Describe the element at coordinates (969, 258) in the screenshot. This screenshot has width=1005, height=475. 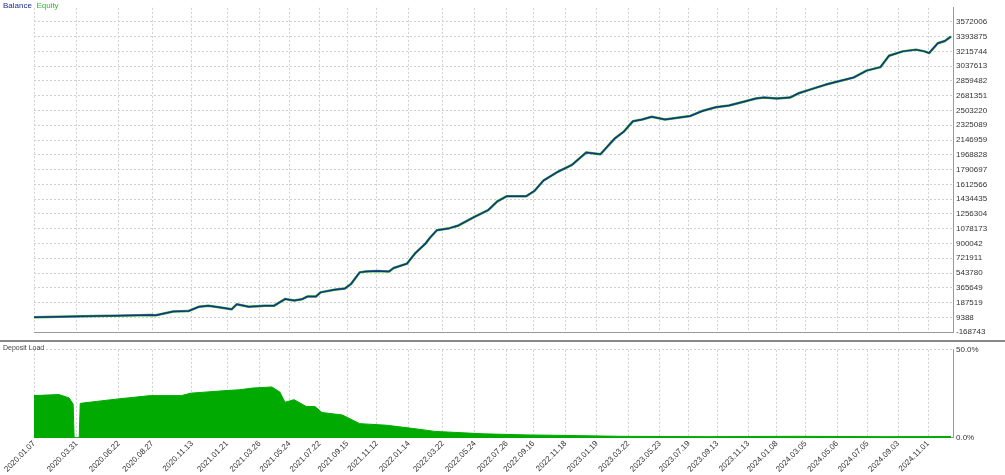
I see `y-tick-label: 721911` at that location.